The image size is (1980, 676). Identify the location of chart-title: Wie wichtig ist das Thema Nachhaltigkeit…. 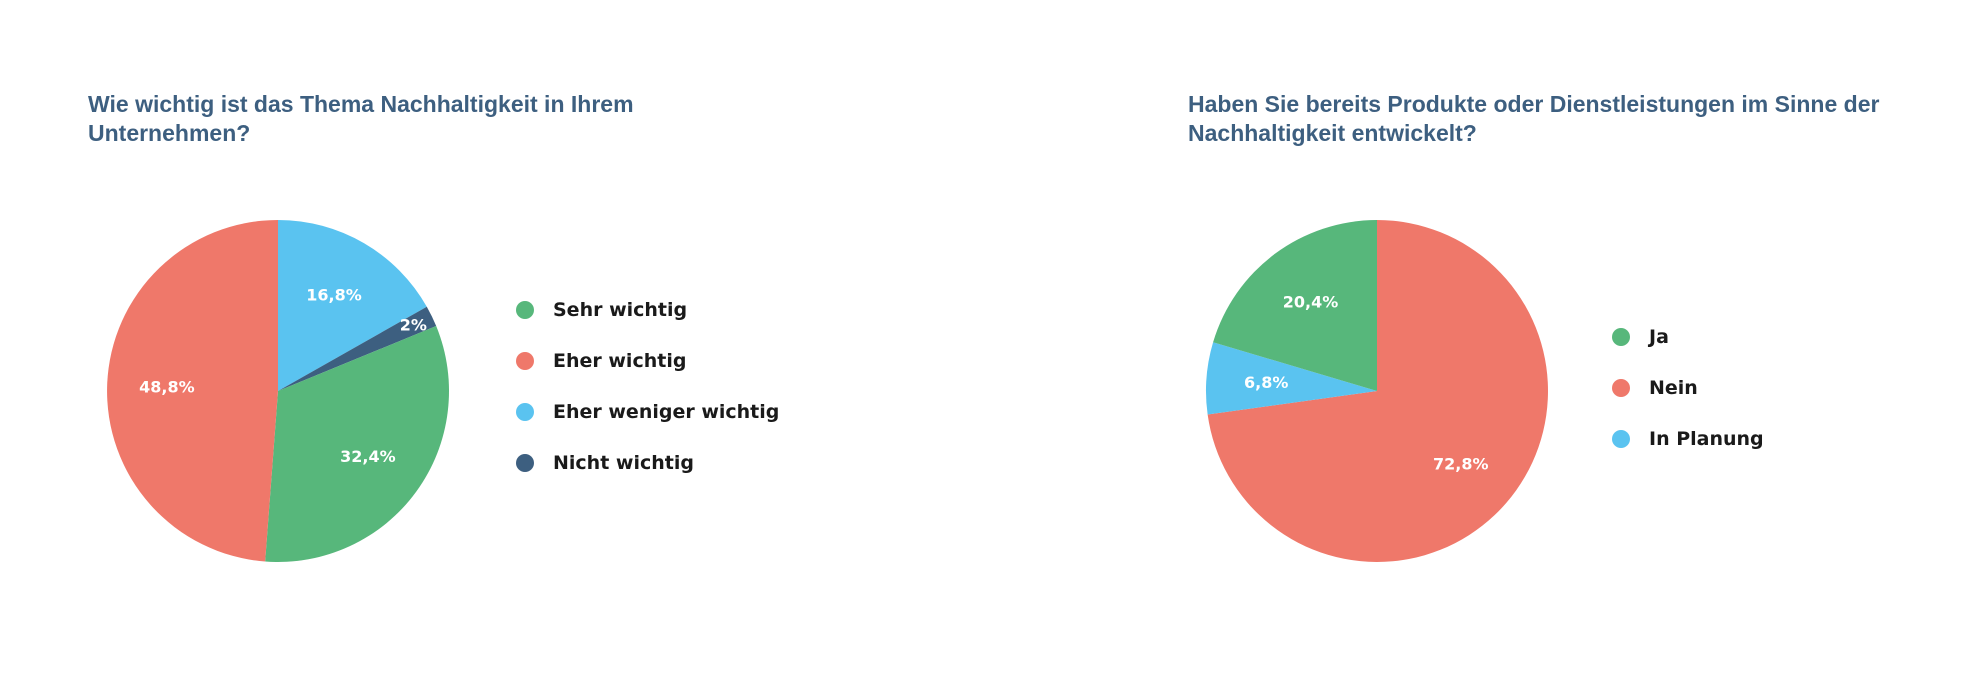
(361, 118).